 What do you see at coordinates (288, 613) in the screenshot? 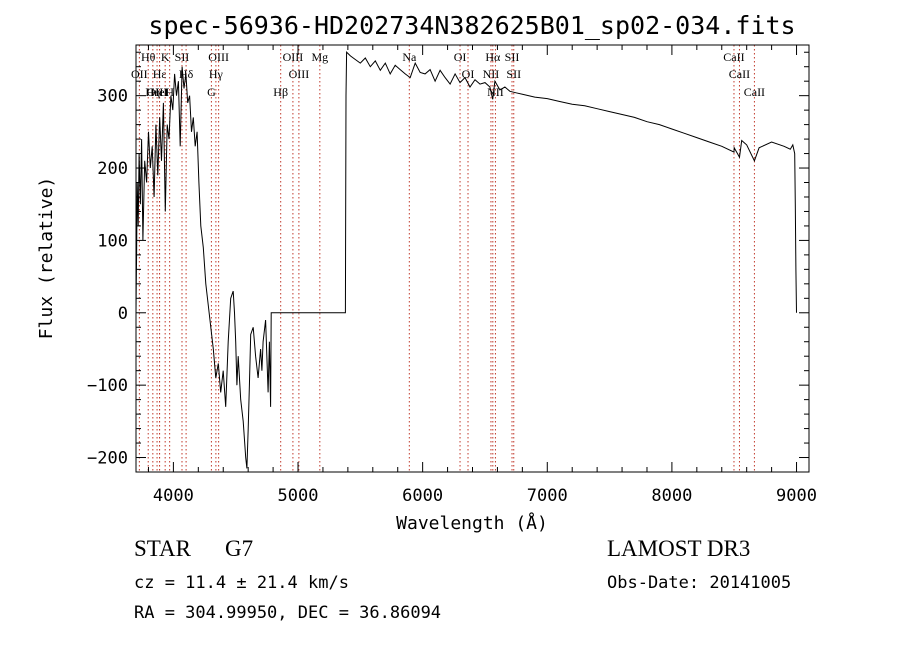
I see `coordinates: RA = 304.99950, DEC = 36.86094` at bounding box center [288, 613].